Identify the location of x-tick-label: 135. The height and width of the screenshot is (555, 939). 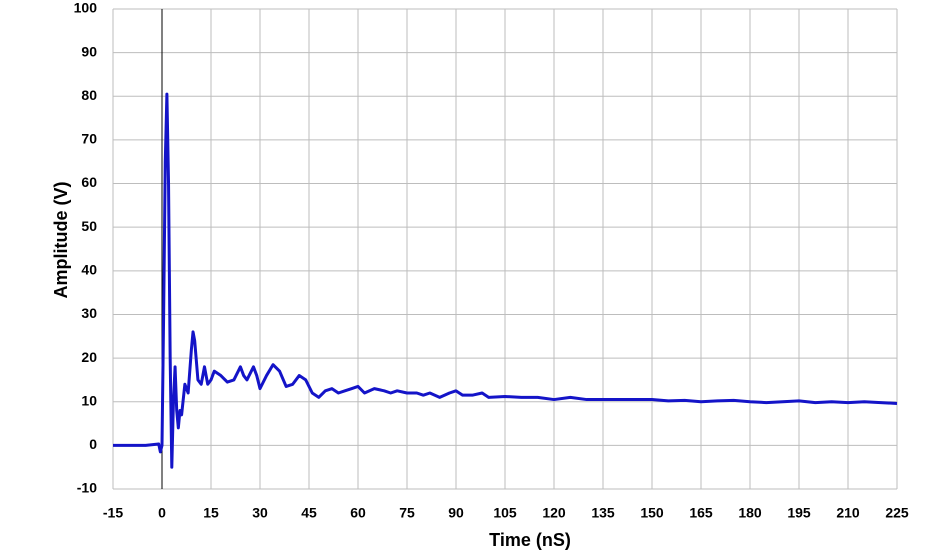
(603, 513).